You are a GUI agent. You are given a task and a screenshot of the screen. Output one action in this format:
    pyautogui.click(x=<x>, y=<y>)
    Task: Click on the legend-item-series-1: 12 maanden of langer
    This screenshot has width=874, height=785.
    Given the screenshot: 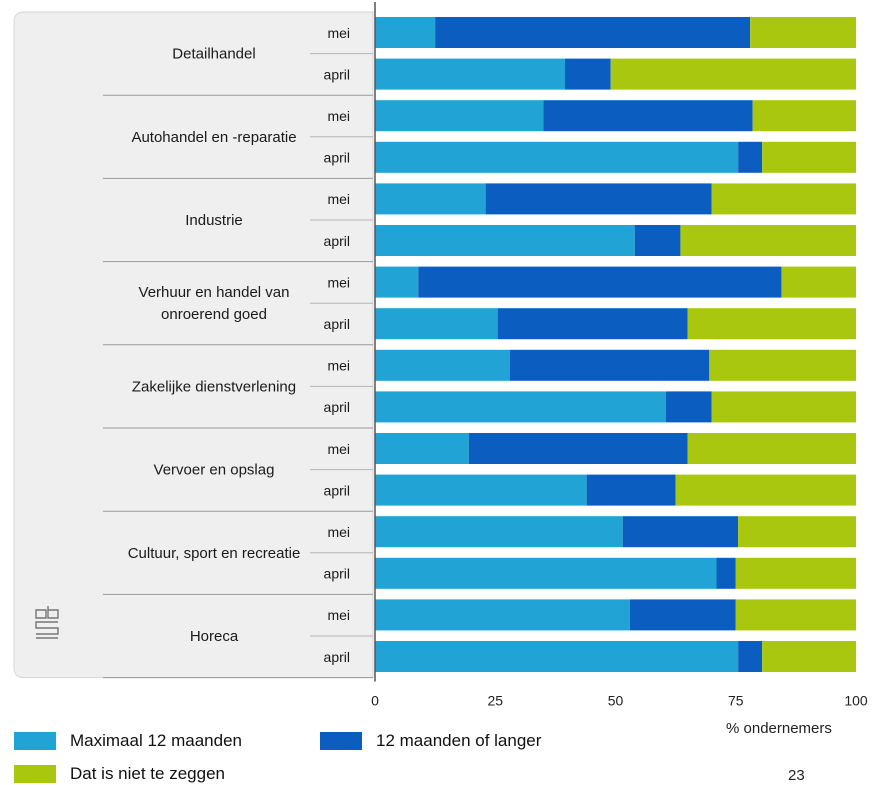 What is the action you would take?
    pyautogui.click(x=430, y=741)
    